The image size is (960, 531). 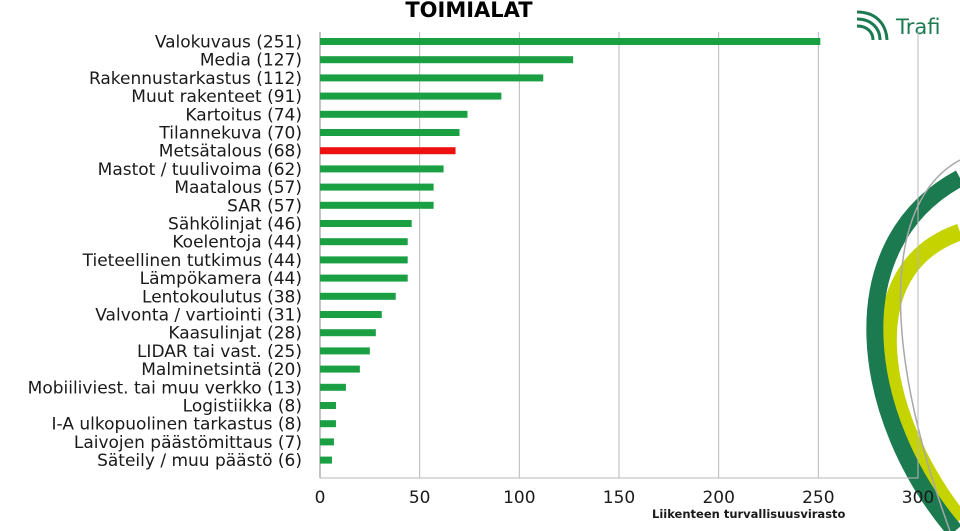 I want to click on category-label-3: Rakennustarkastus (112), so click(x=195, y=79).